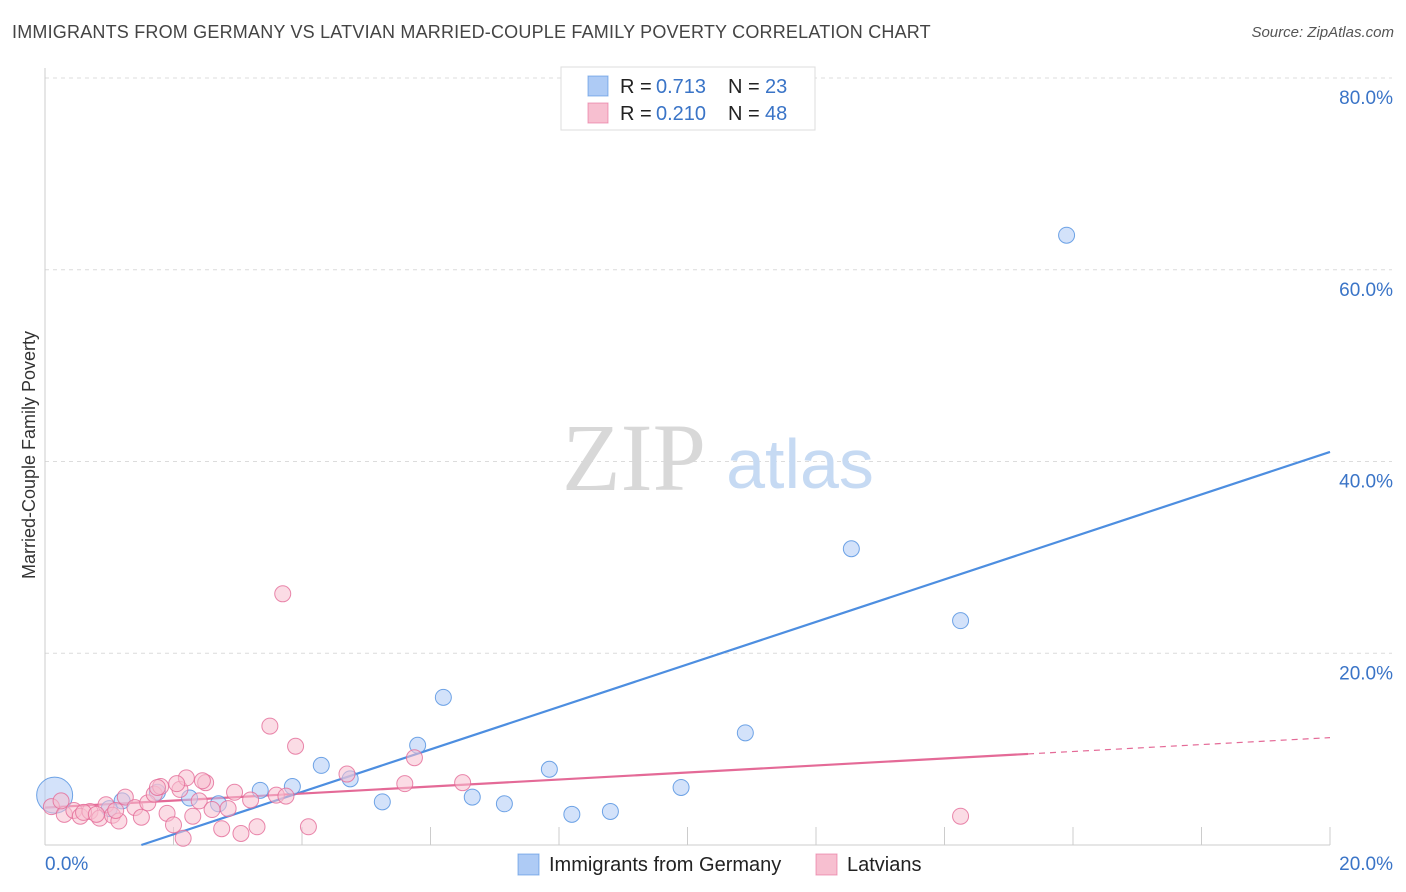  Describe the element at coordinates (800, 464) in the screenshot. I see `watermark-atlas: atlas` at that location.